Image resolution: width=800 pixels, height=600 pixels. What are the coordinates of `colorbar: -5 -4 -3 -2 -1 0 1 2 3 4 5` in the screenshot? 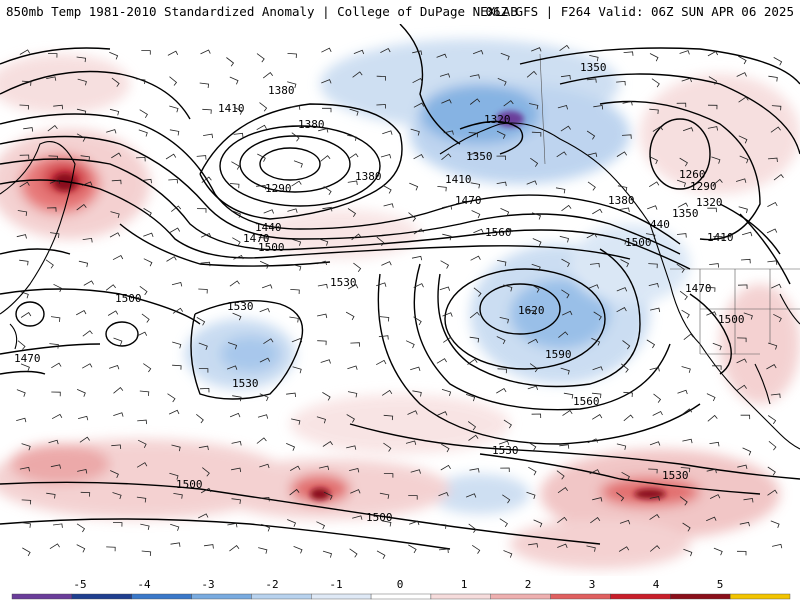 It's located at (401, 589).